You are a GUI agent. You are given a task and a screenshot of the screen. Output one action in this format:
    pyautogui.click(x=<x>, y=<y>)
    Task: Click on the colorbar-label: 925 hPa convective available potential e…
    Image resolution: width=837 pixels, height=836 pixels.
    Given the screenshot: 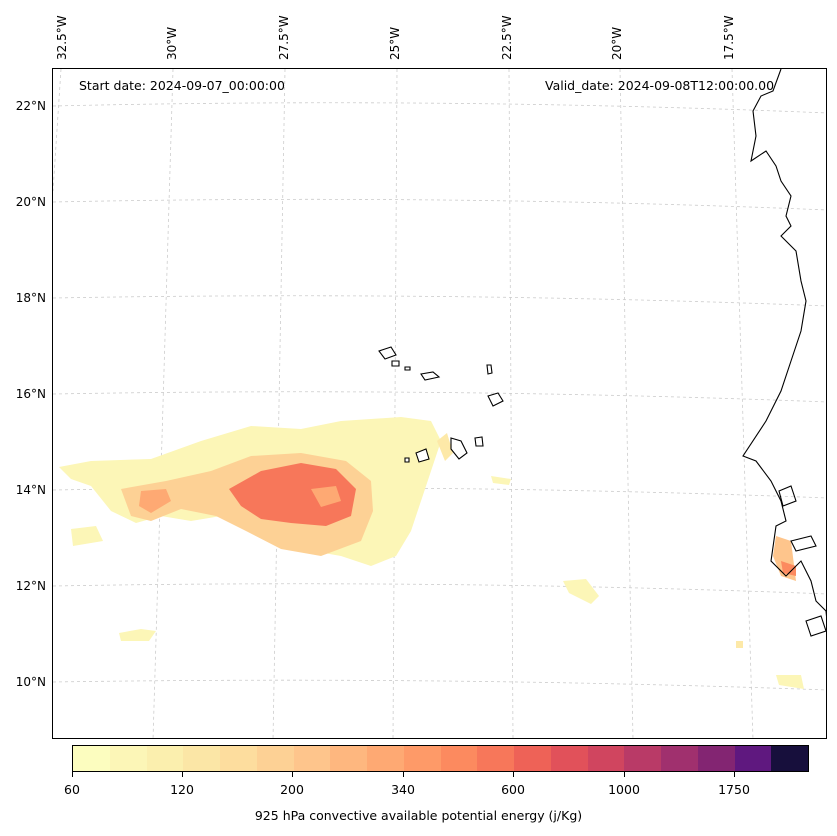 What is the action you would take?
    pyautogui.click(x=418, y=815)
    